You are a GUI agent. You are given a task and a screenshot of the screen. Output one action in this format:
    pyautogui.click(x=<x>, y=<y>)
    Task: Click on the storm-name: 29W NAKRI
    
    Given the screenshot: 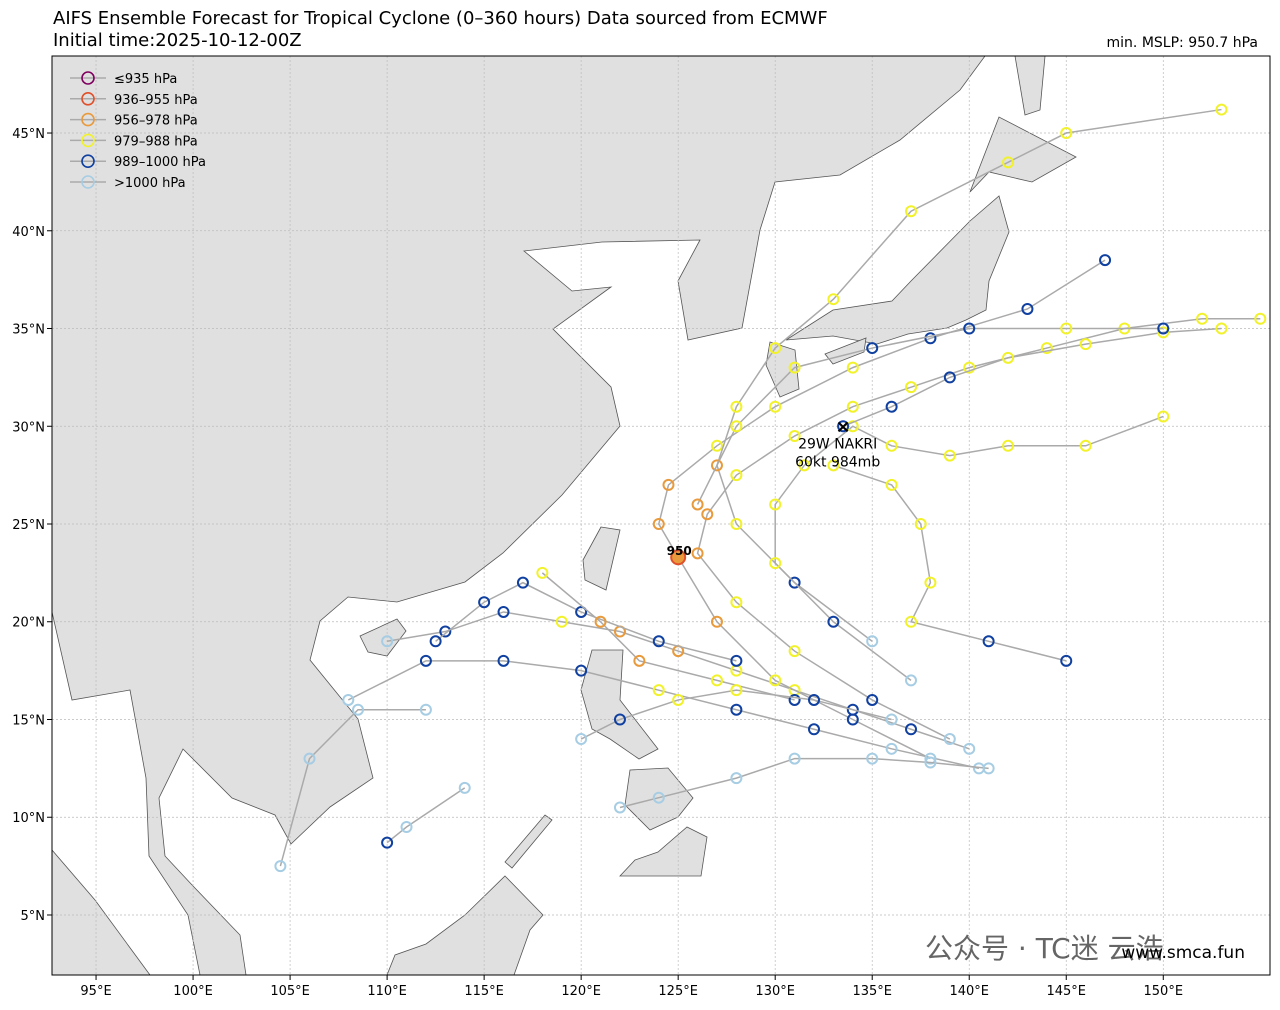 What is the action you would take?
    pyautogui.click(x=837, y=444)
    